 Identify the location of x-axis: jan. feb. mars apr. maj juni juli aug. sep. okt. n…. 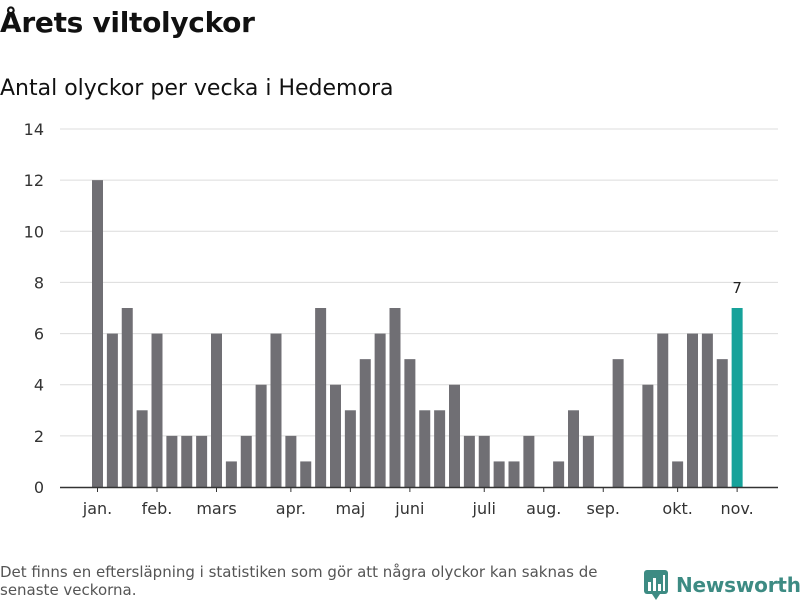
(419, 502).